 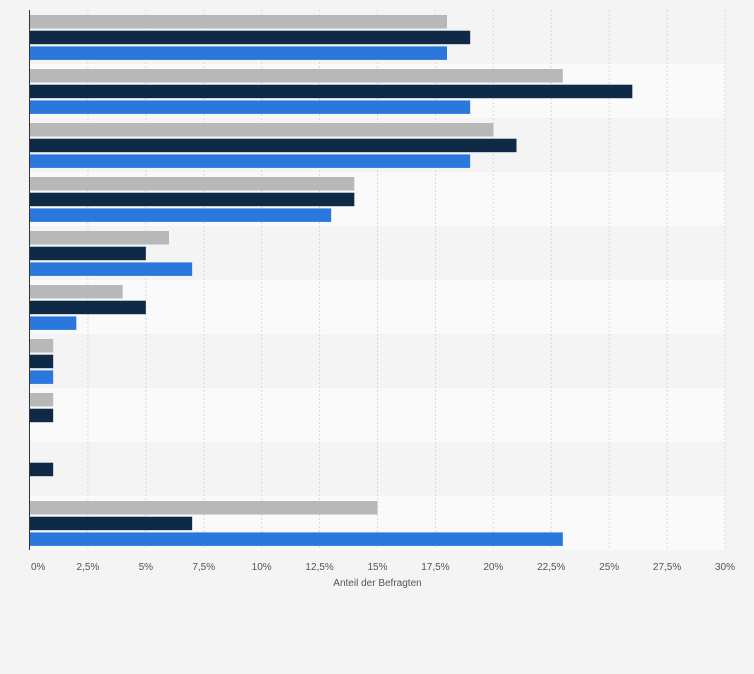 I want to click on x-tick-label: 7,5%, so click(x=203, y=567).